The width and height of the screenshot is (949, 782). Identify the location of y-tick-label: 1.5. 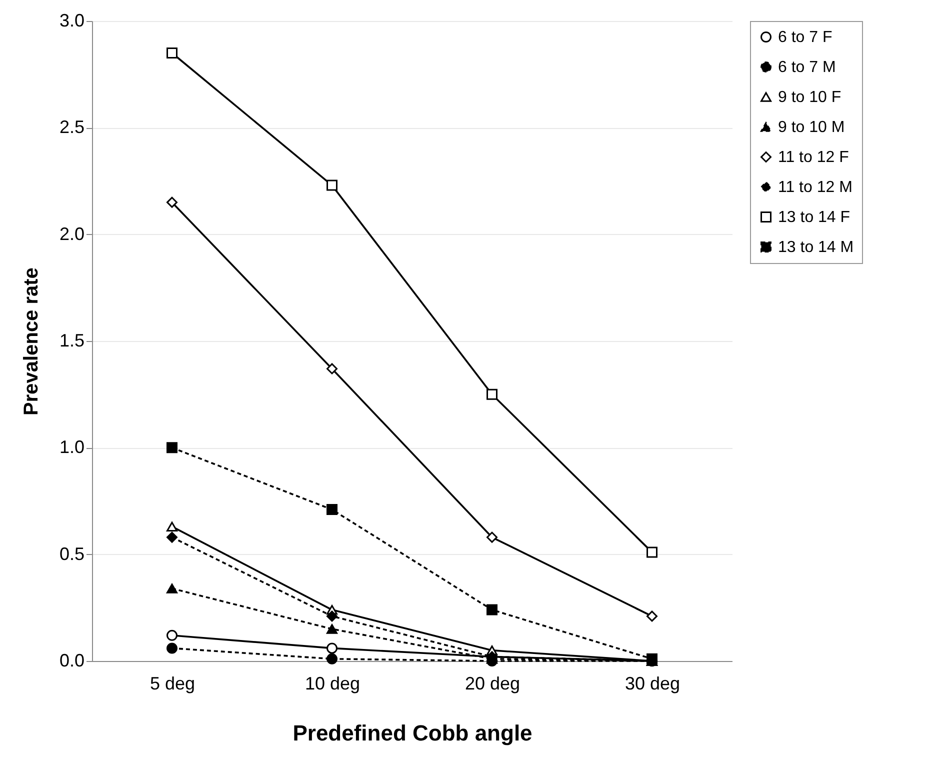
(71, 340).